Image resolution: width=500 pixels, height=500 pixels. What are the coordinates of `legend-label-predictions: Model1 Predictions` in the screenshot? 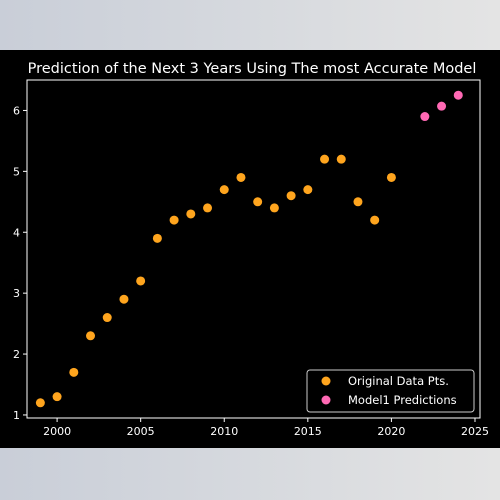 It's located at (402, 400).